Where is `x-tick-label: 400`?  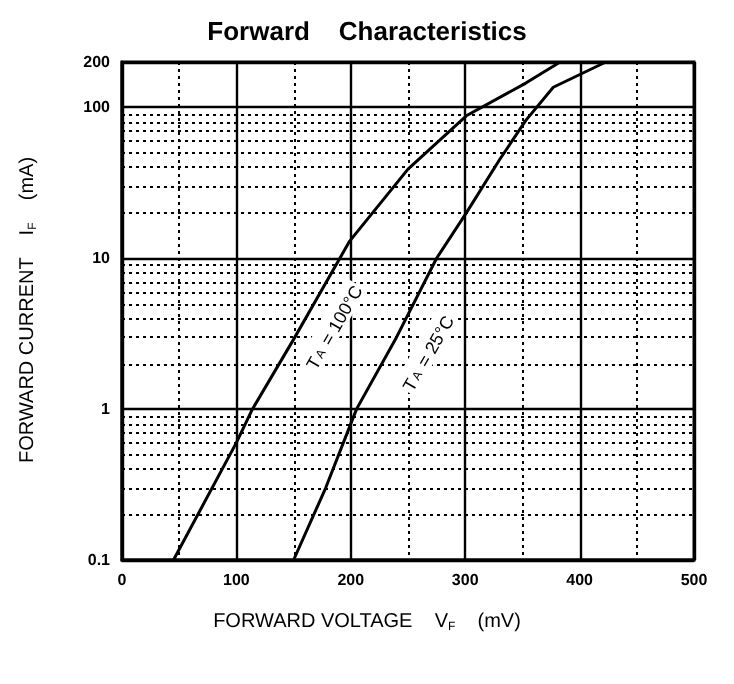 x-tick-label: 400 is located at coordinates (580, 580).